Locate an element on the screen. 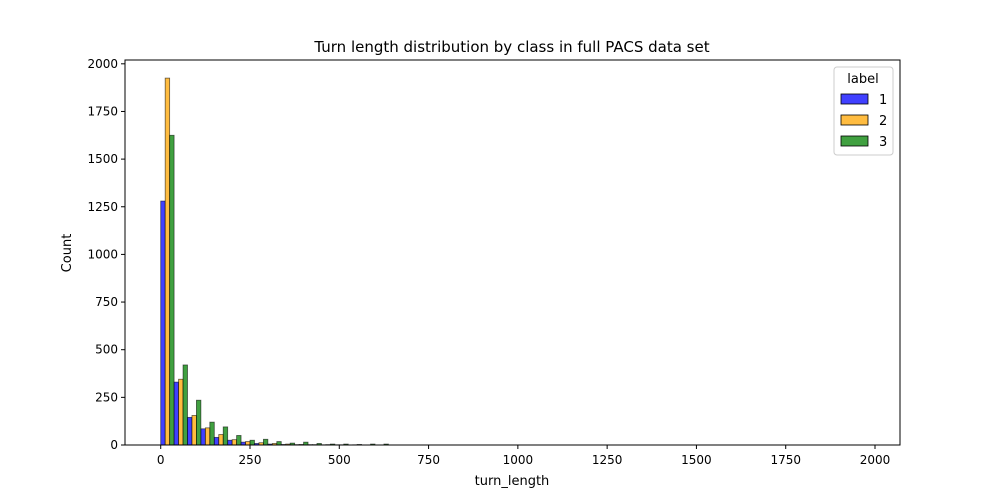  y-axis-label: Count is located at coordinates (67, 253).